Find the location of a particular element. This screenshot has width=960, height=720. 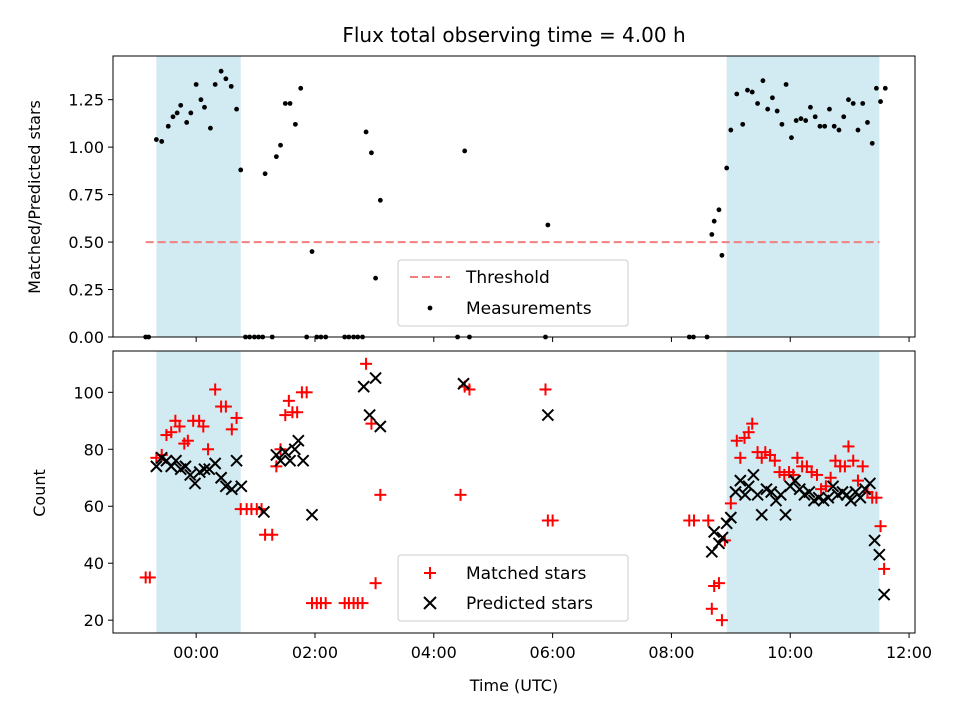

y-tick-label: 0.75 is located at coordinates (86, 195).